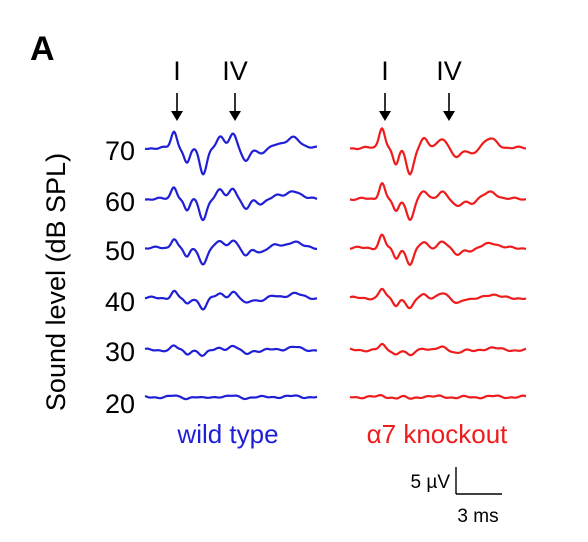 Image resolution: width=588 pixels, height=542 pixels. I want to click on scale-bar-amplitude-label: 5 µV, so click(431, 482).